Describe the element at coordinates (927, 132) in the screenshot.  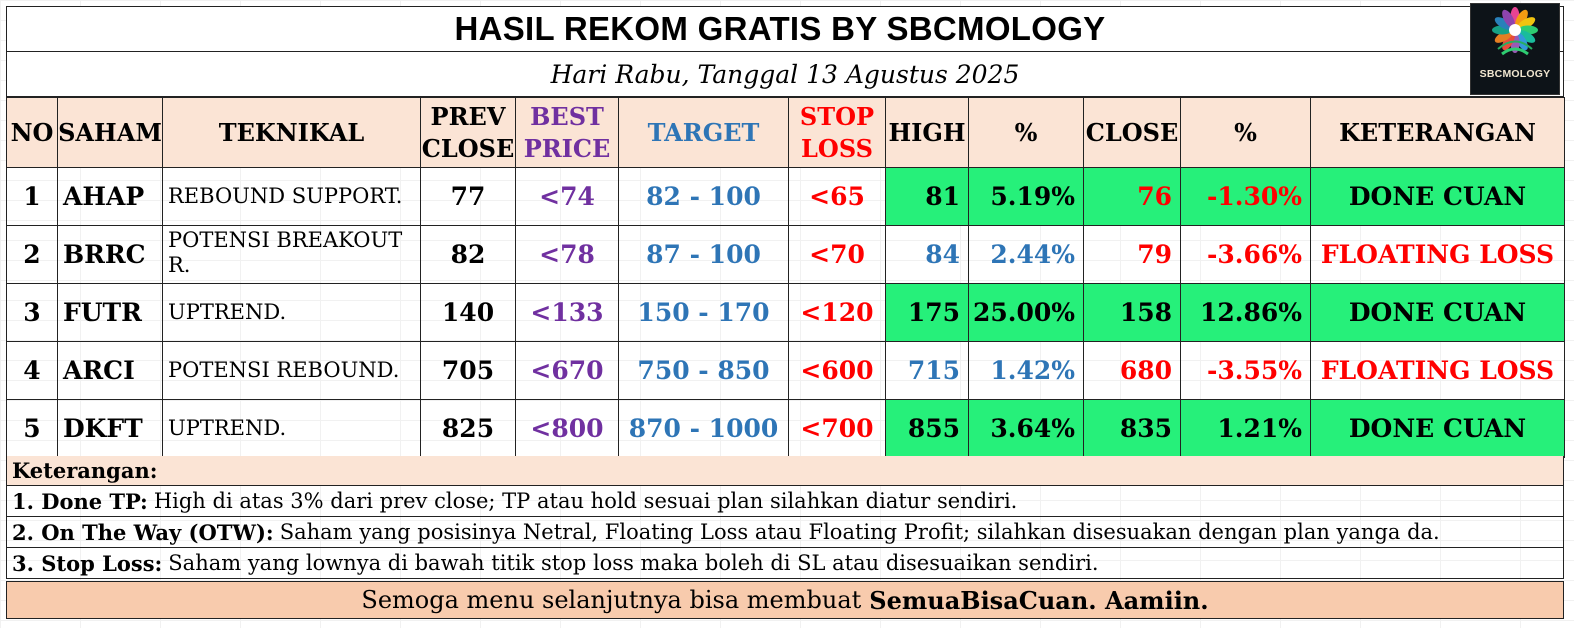
I see `col-header-high: HIGH` at that location.